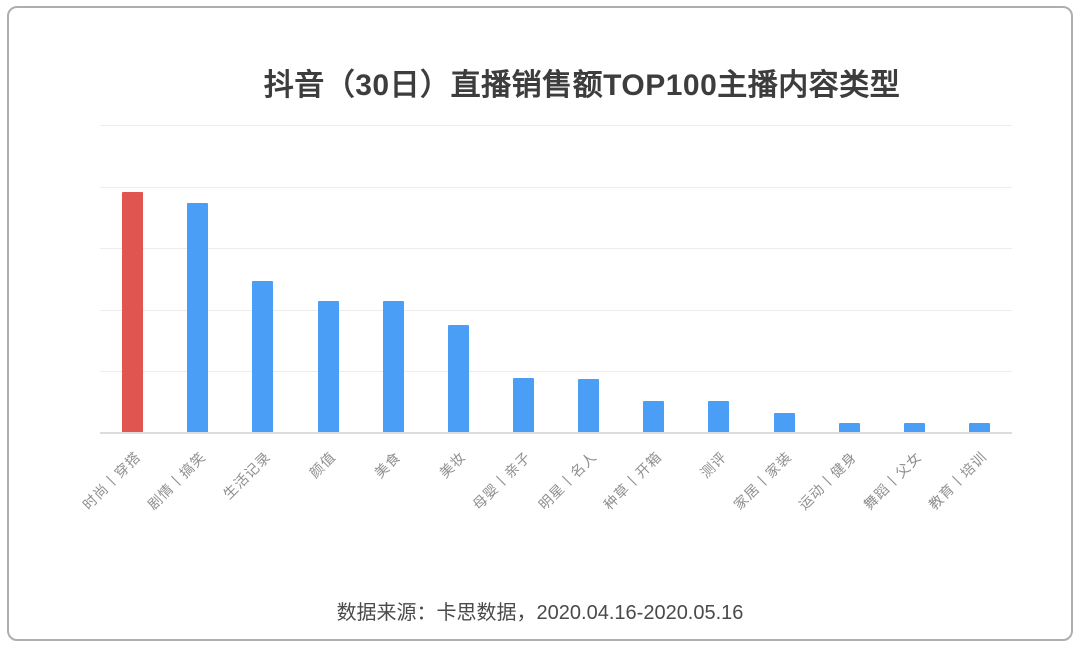 The height and width of the screenshot is (650, 1080). What do you see at coordinates (582, 85) in the screenshot?
I see `chart-title: 抖音（30日）直播销售额TOP100主播内容类型` at bounding box center [582, 85].